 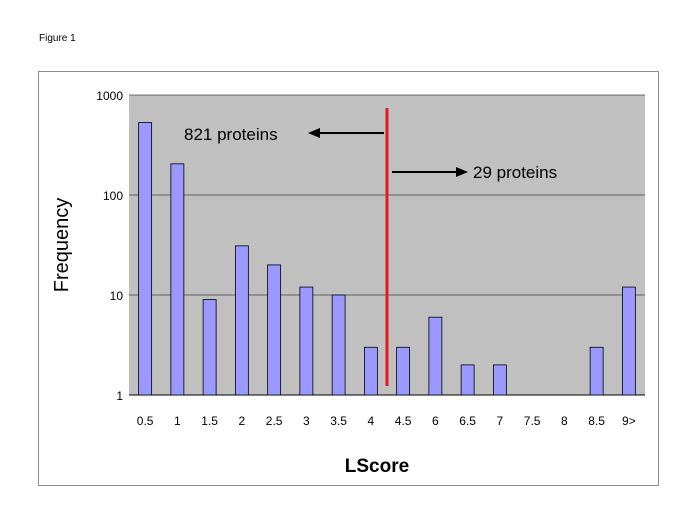 I want to click on x-axis-label: LScore, so click(x=377, y=466).